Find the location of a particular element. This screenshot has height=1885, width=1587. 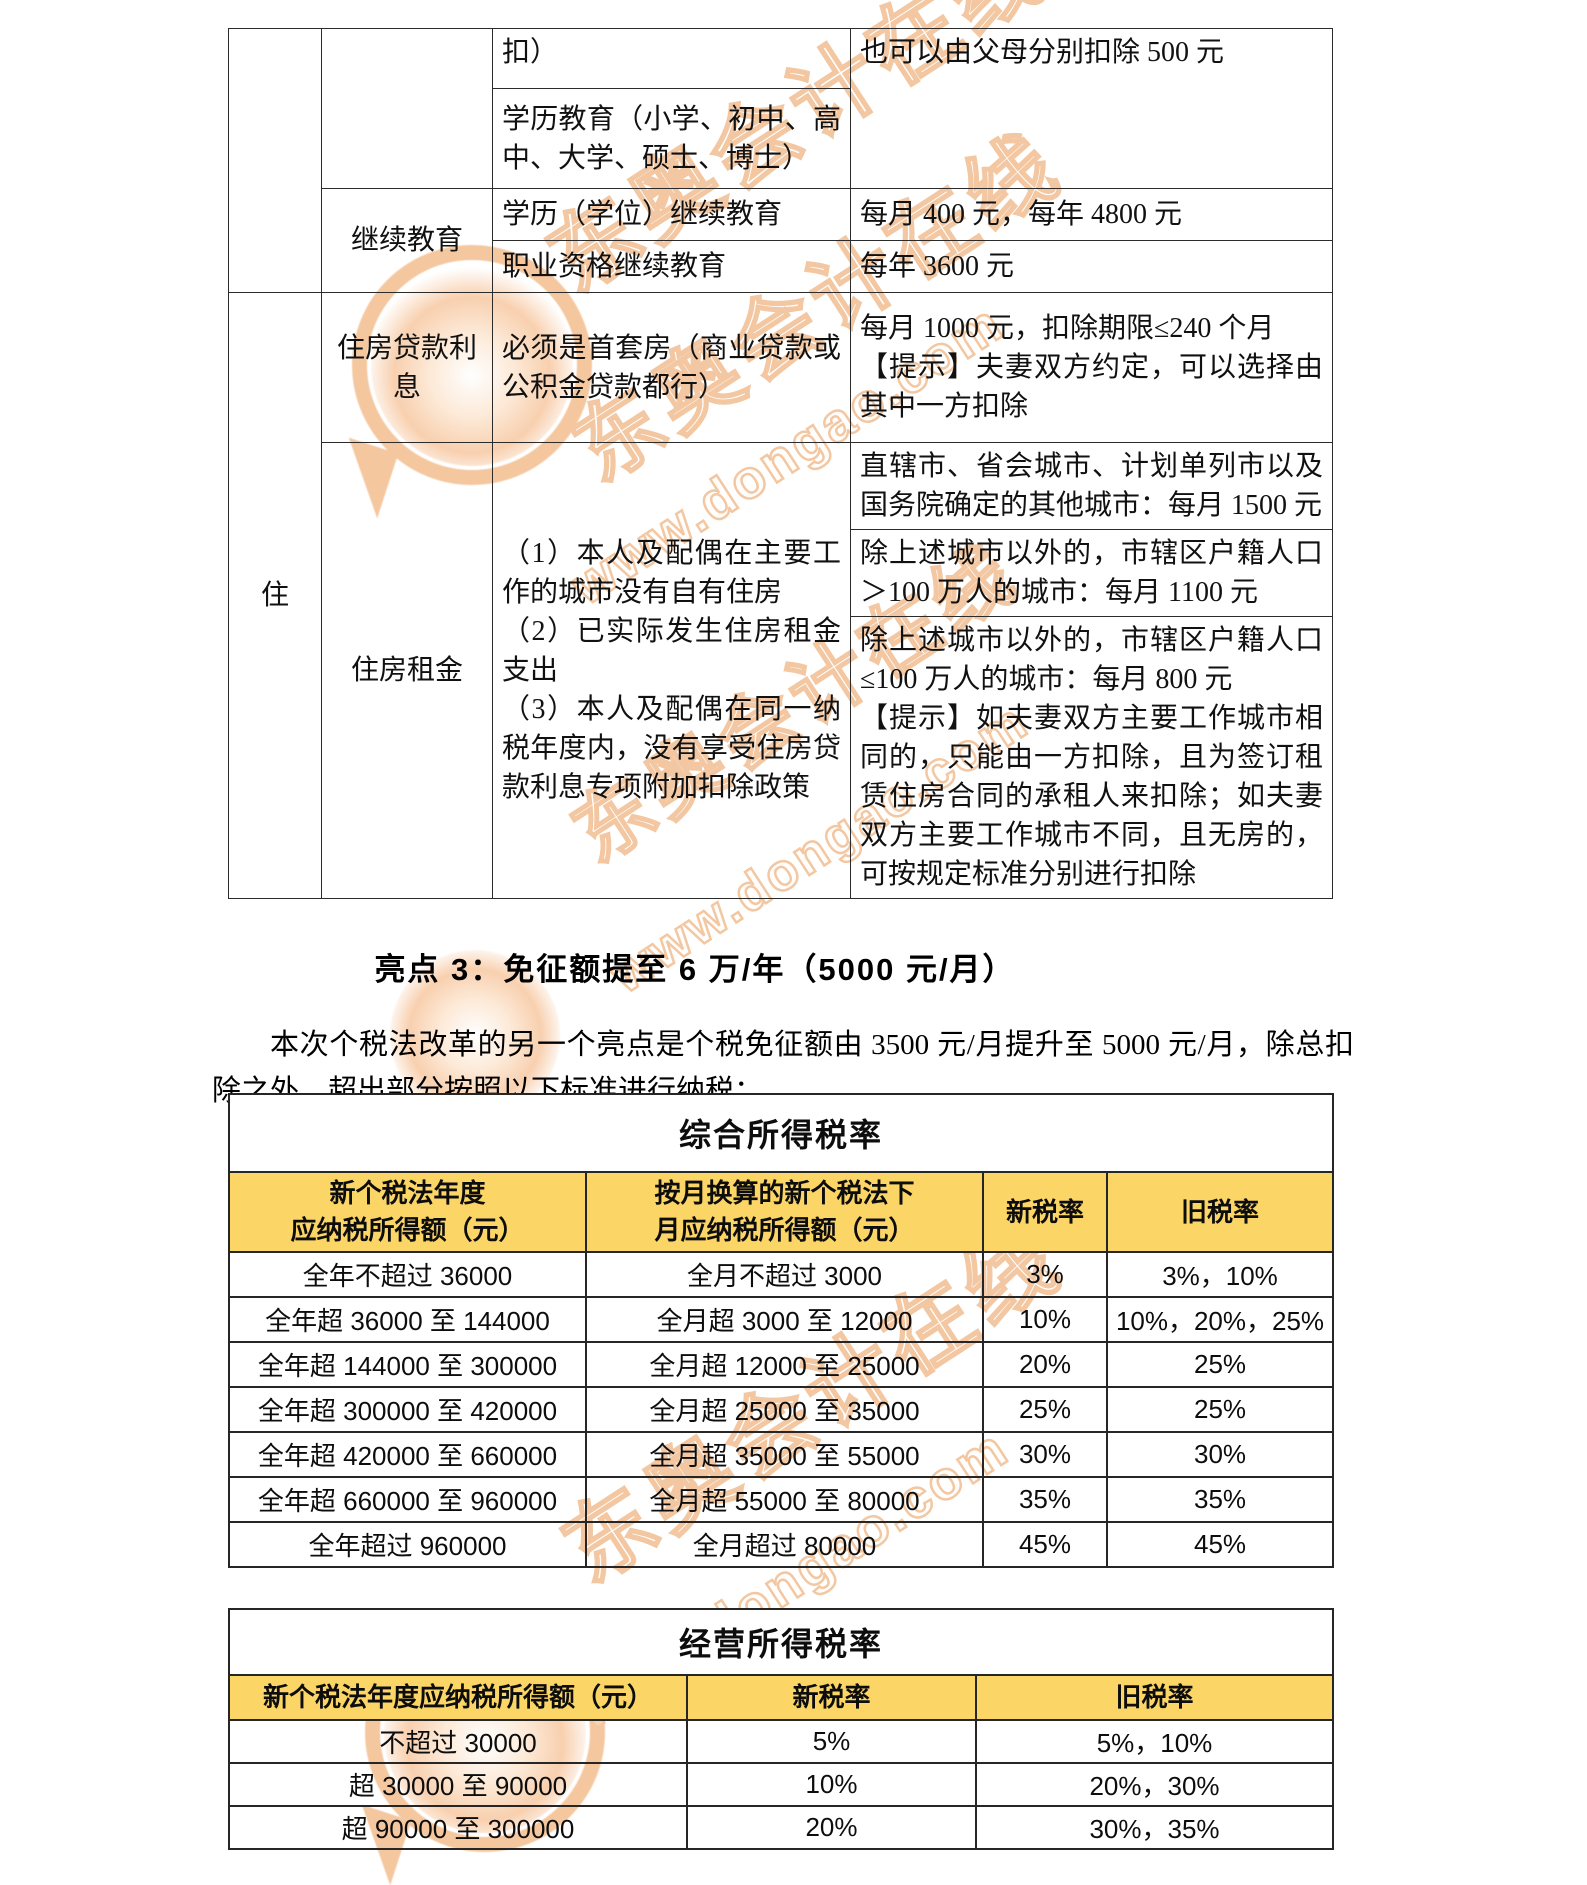

table-row: 不超过 30000 5% 5%，10% is located at coordinates (781, 1741).